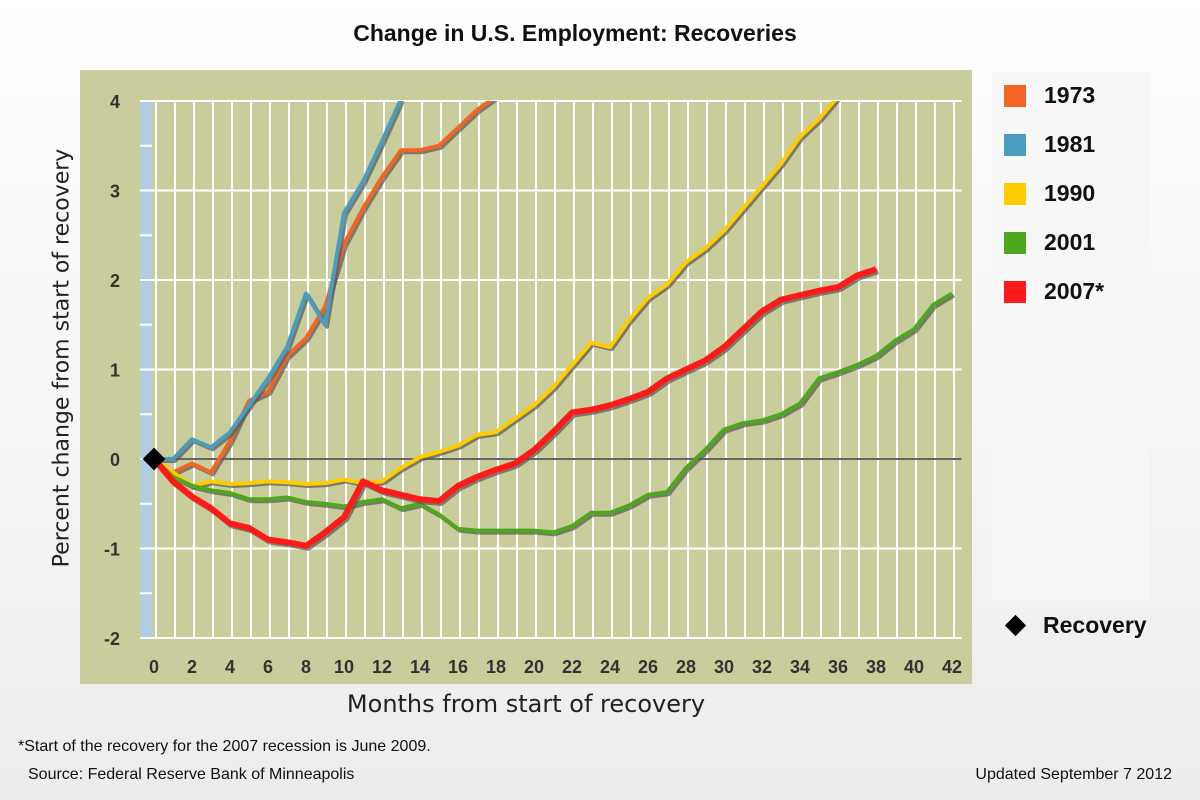 This screenshot has height=800, width=1200. What do you see at coordinates (420, 667) in the screenshot?
I see `x-tick-label: 14` at bounding box center [420, 667].